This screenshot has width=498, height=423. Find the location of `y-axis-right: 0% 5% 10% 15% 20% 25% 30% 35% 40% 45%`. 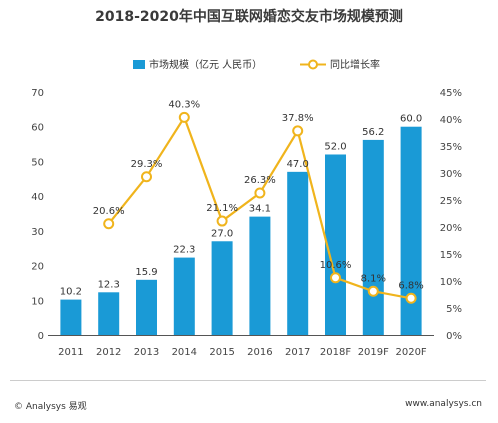

y-axis-right: 0% 5% 10% 15% 20% 25% 30% 35% 40% 45% is located at coordinates (451, 215).